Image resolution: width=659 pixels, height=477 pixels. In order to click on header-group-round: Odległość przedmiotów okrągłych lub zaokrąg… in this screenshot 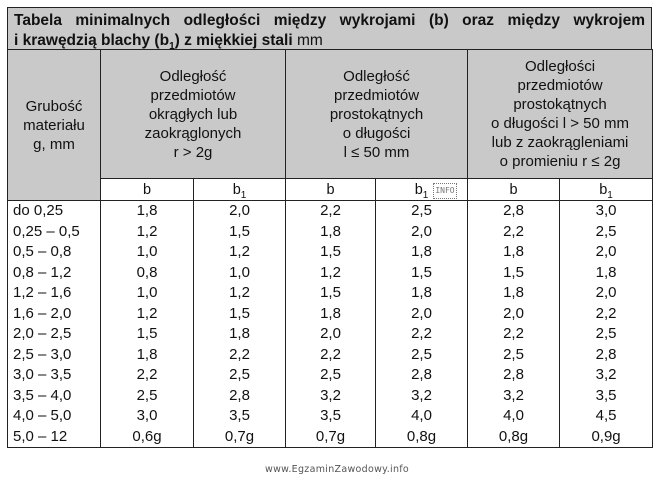, I will do `click(193, 114)`.